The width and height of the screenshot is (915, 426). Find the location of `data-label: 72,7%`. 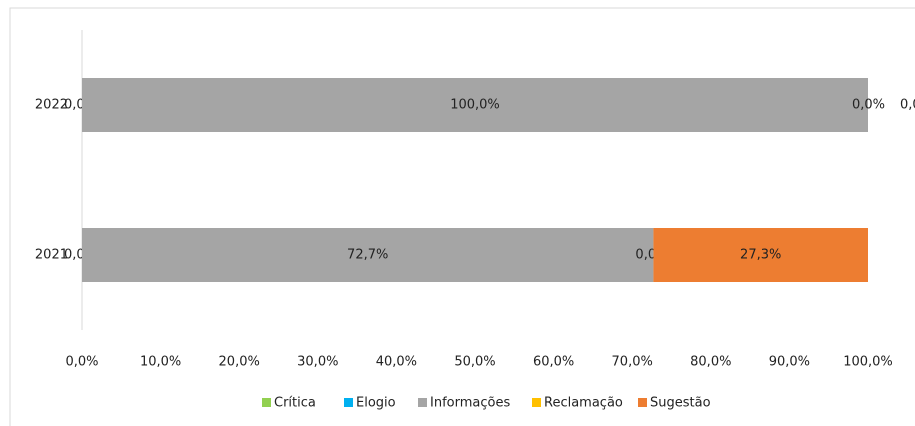

data-label: 72,7% is located at coordinates (367, 255).